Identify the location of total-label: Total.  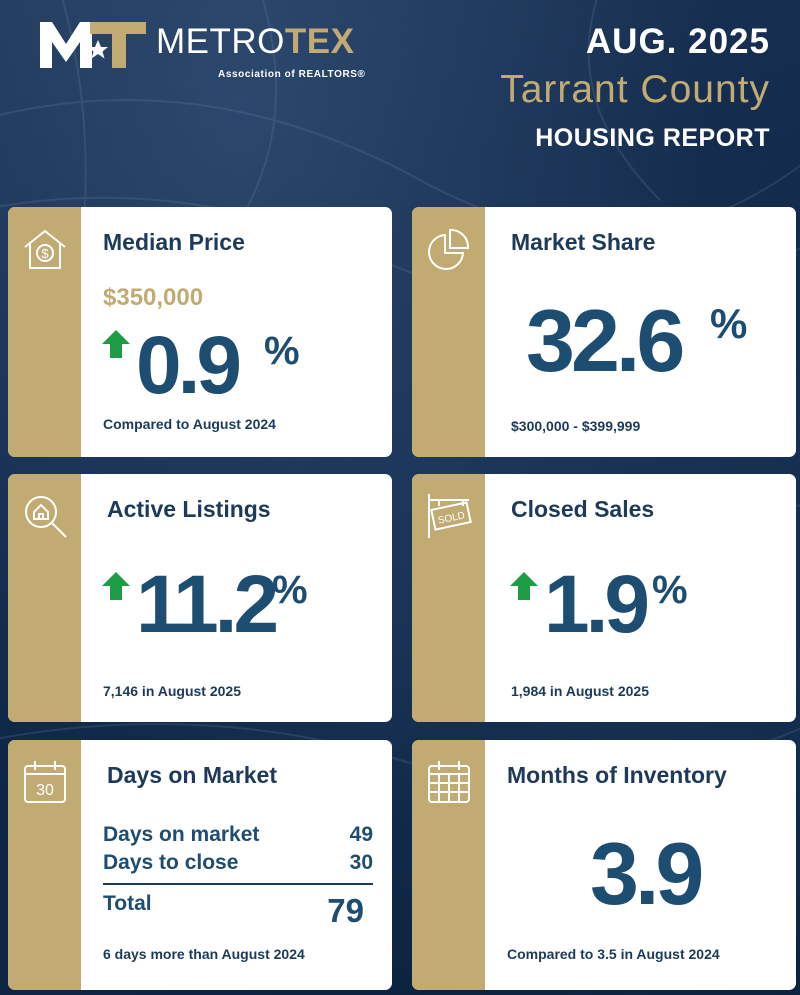
(127, 903).